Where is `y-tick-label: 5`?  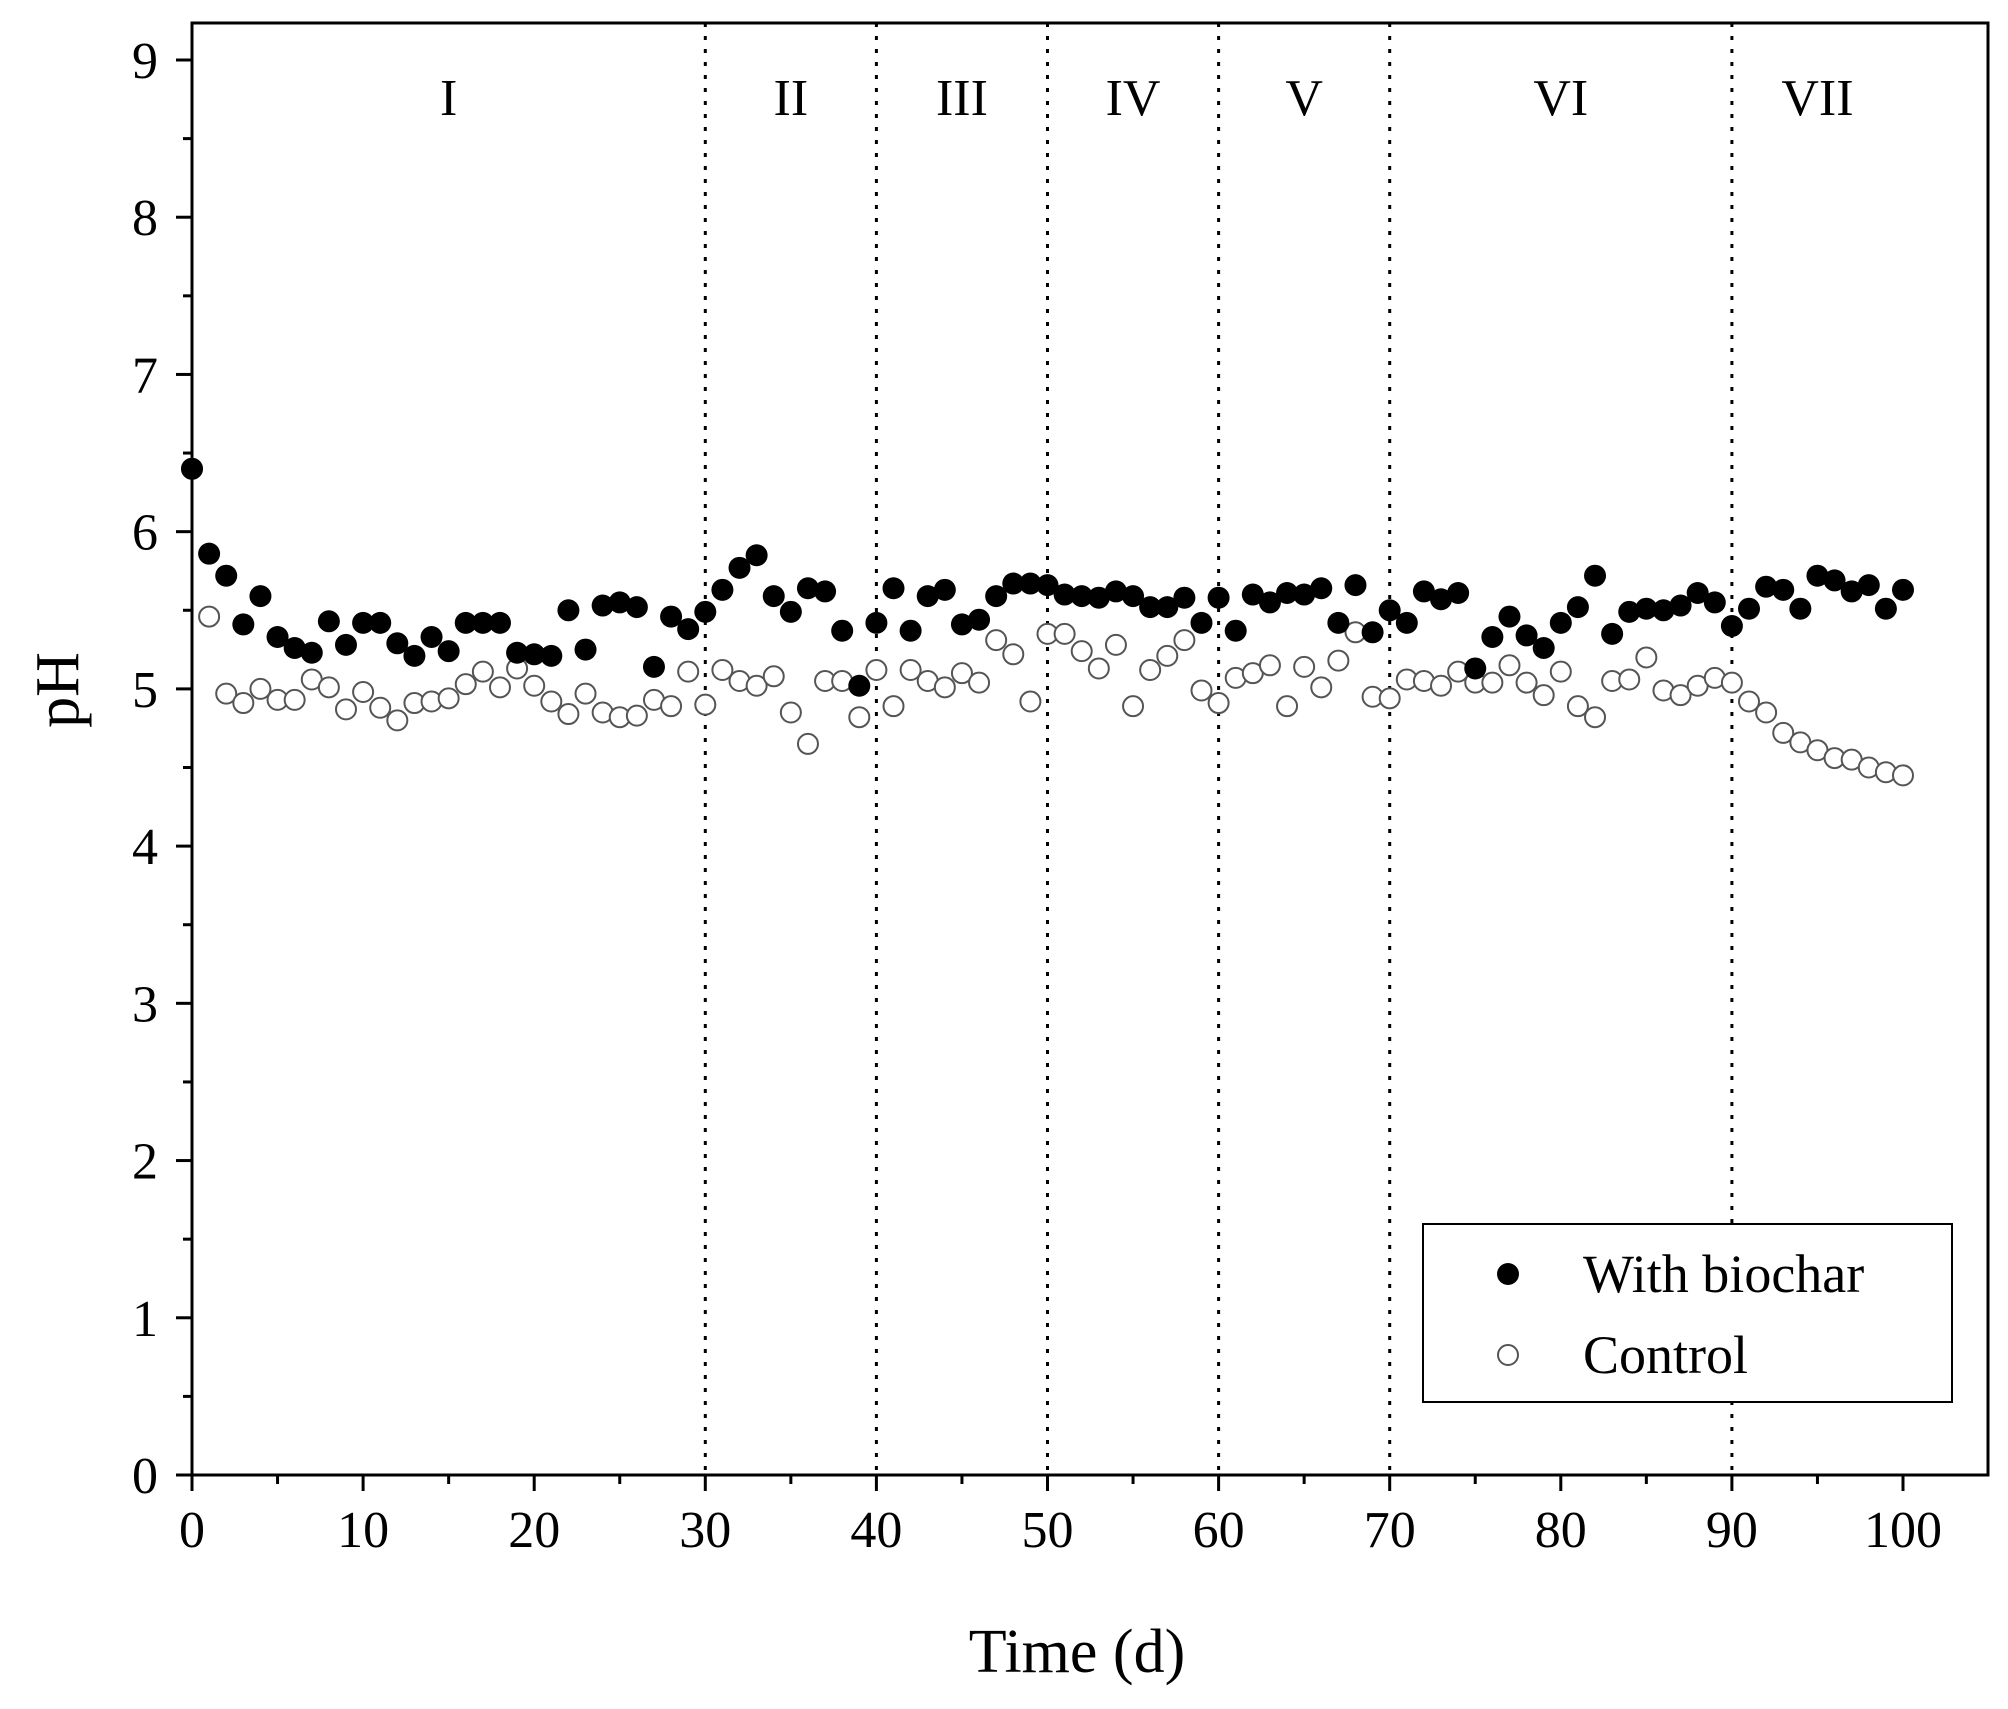
y-tick-label: 5 is located at coordinates (145, 690).